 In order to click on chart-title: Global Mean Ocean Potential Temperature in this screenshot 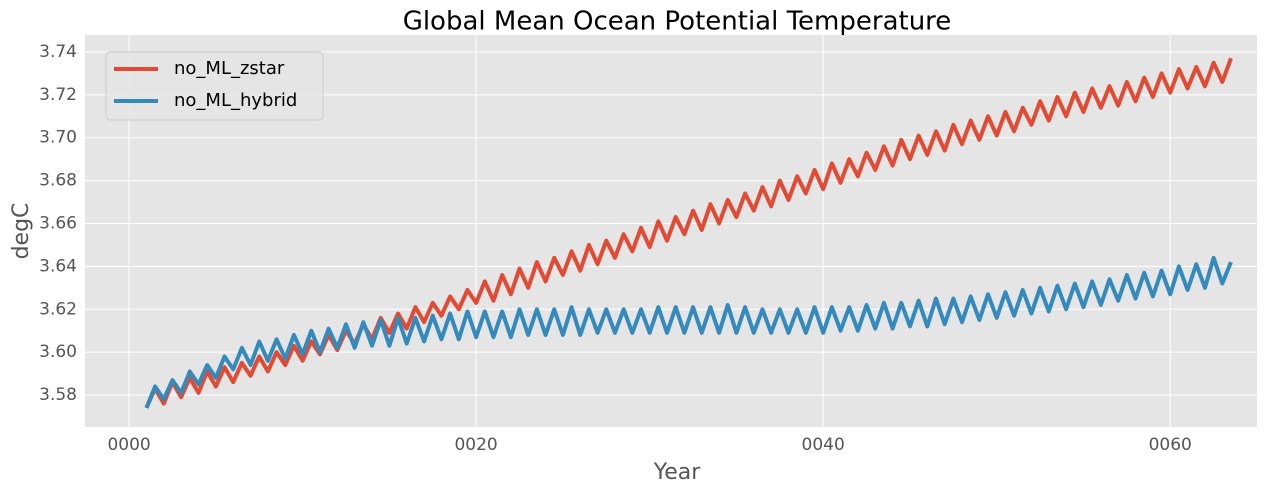, I will do `click(677, 22)`.